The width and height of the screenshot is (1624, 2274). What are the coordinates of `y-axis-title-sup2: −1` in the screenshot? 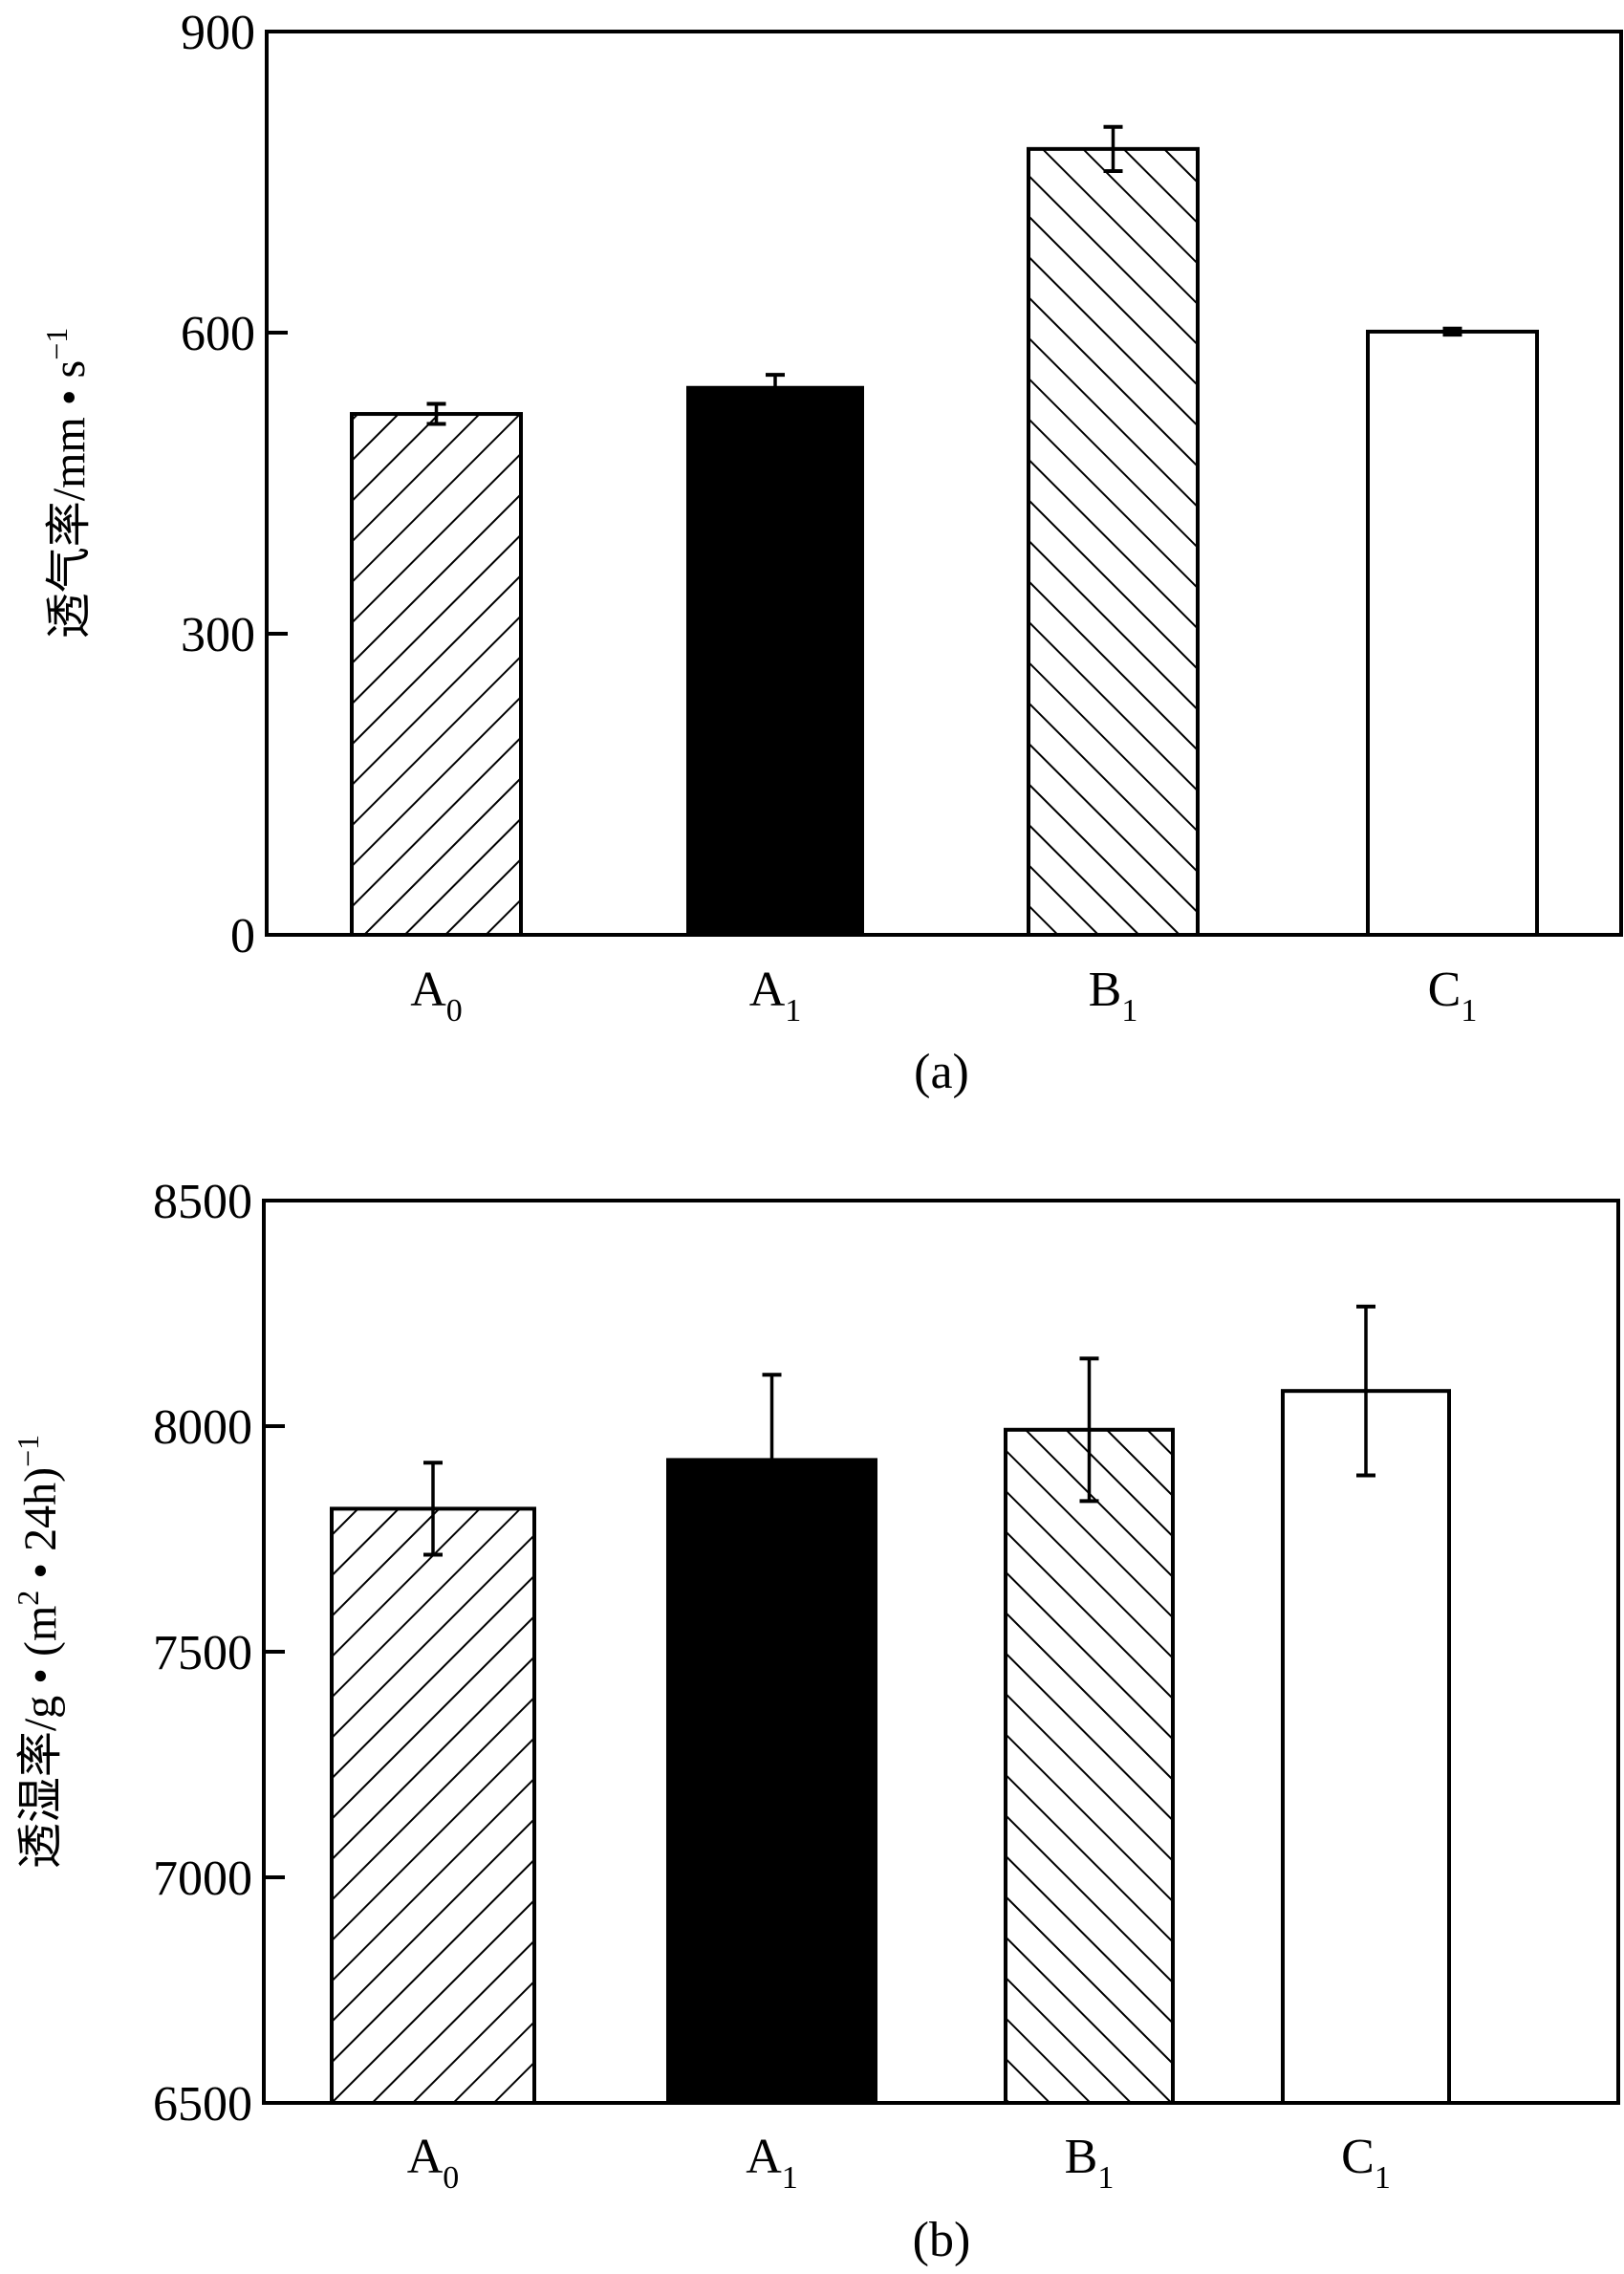 It's located at (28, 1451).